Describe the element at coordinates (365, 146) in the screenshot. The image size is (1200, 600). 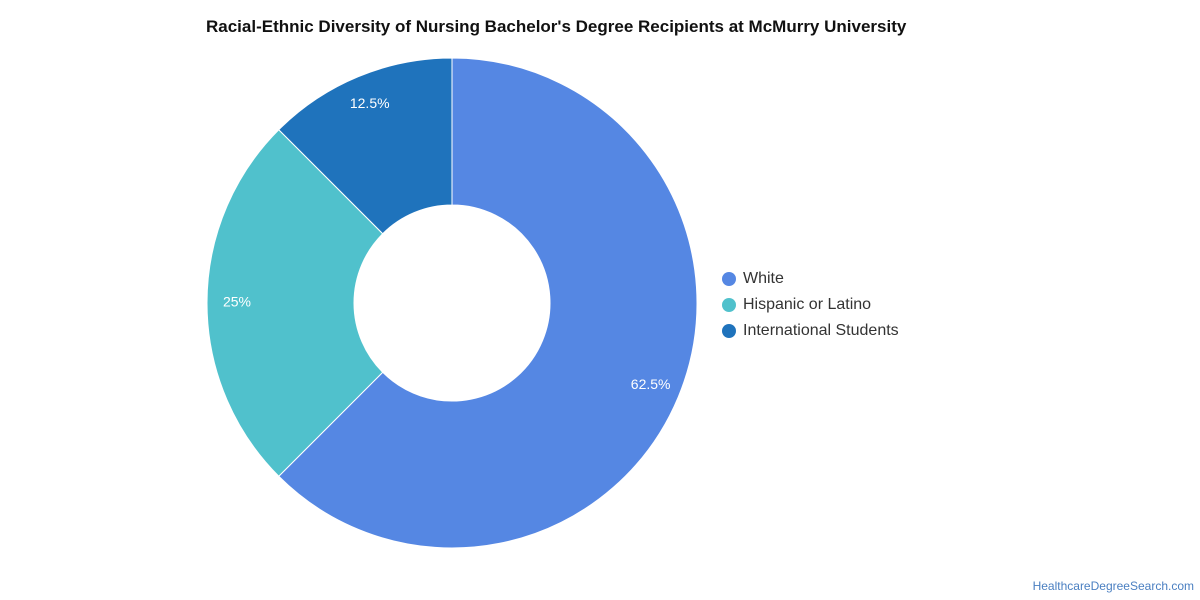
I see `slice-international-students` at that location.